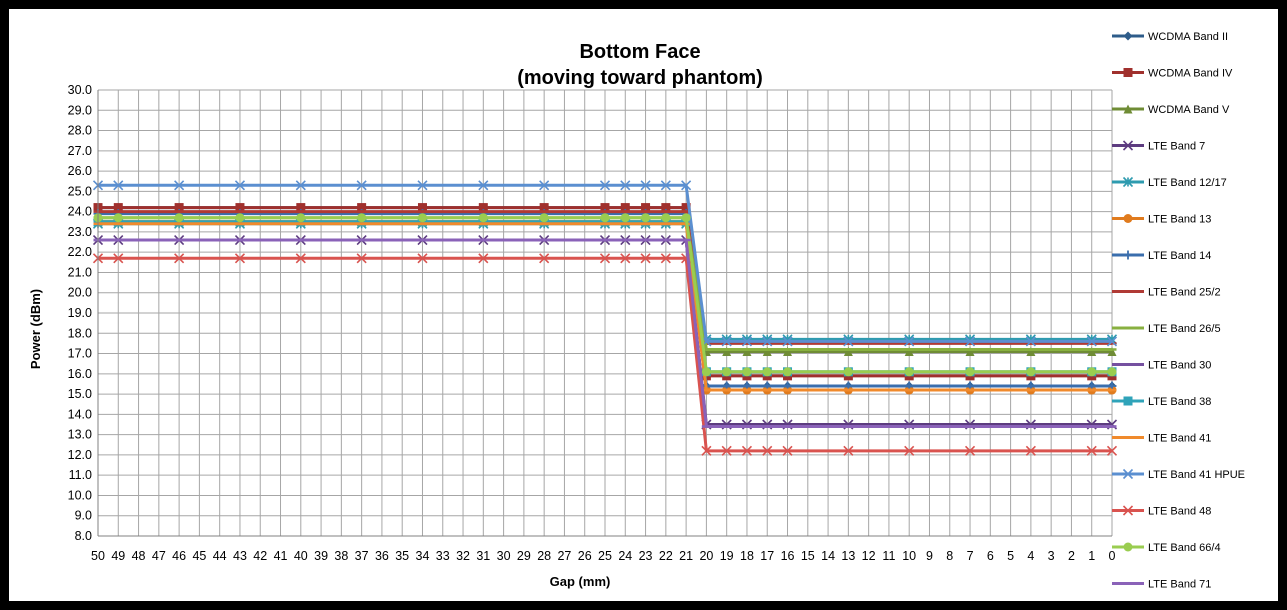  What do you see at coordinates (544, 556) in the screenshot?
I see `x-tick-label: 28` at bounding box center [544, 556].